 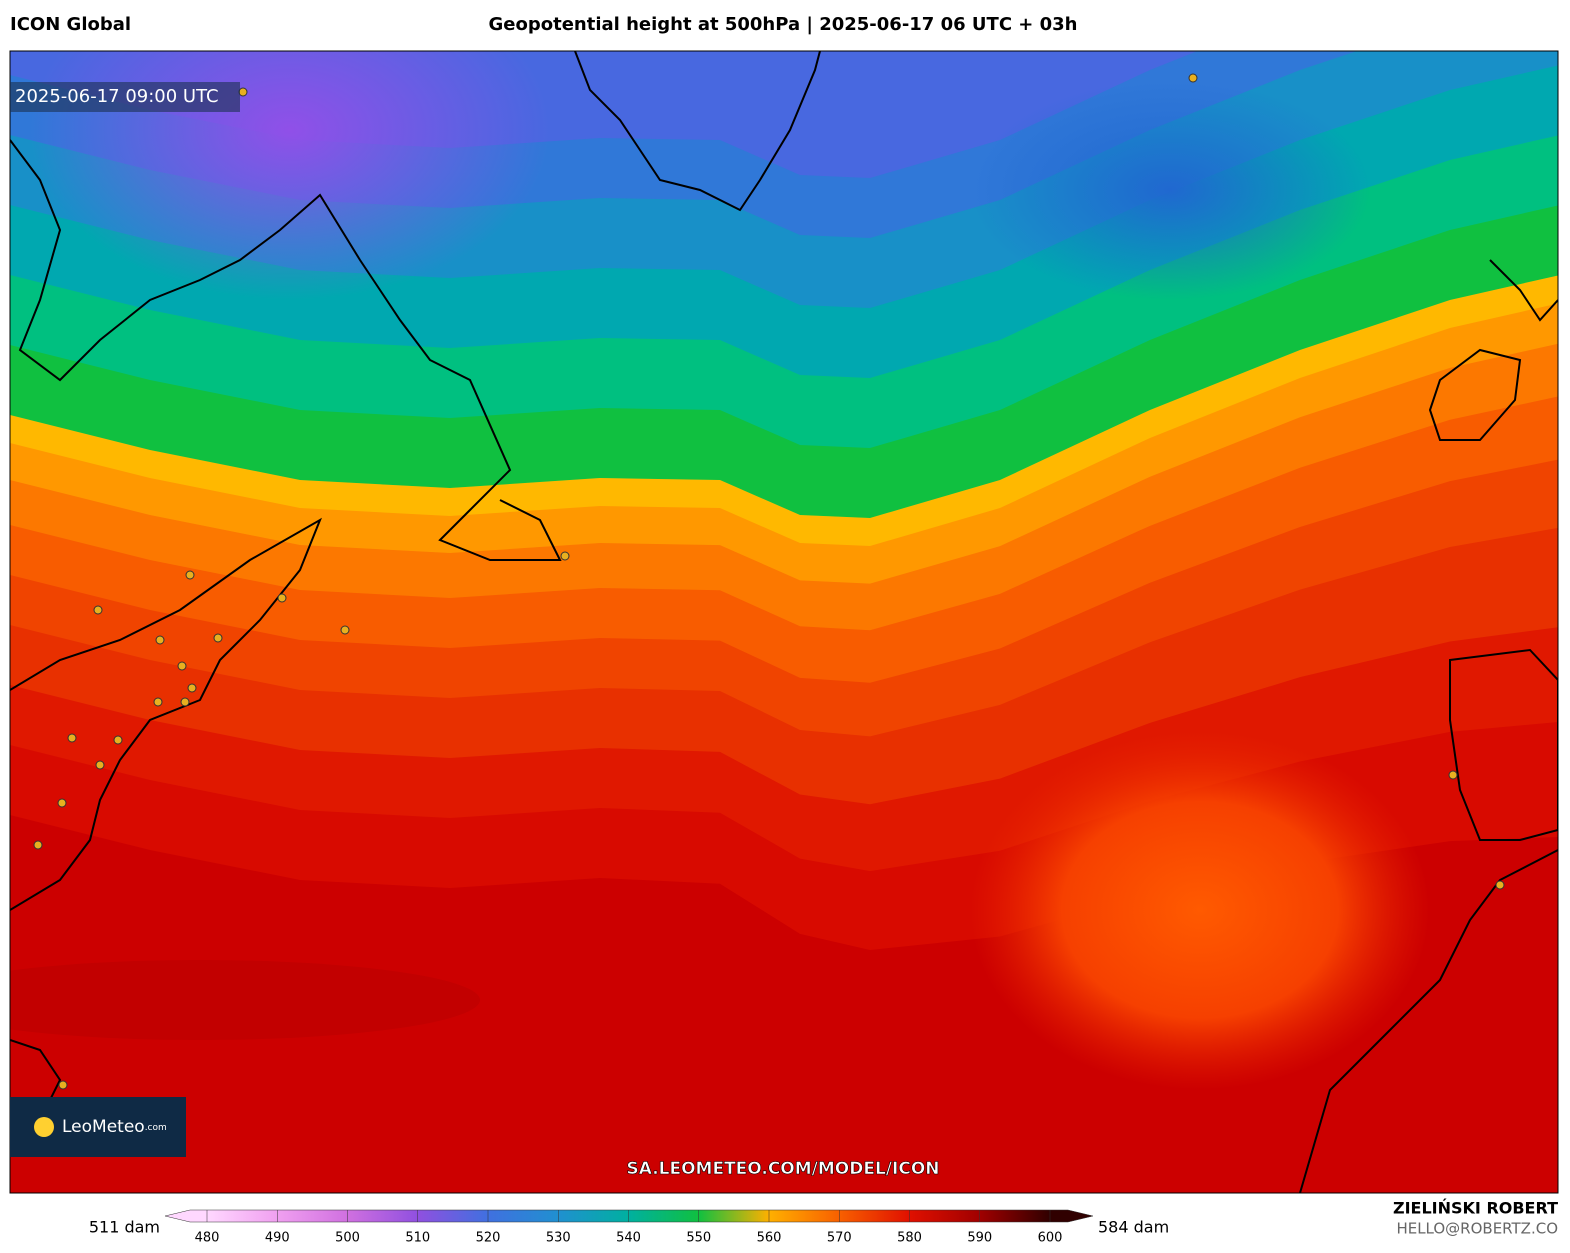 I want to click on cold-low, so click(x=290, y=175).